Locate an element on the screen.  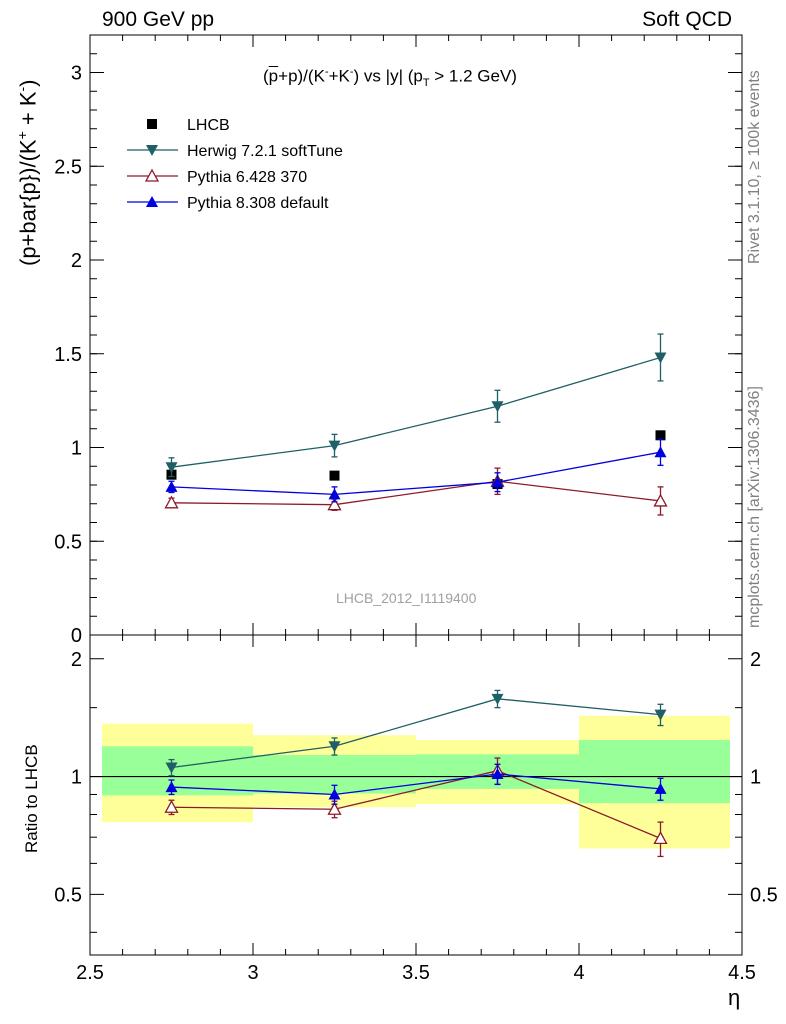
series-pythia-8-308-default is located at coordinates (416, 470).